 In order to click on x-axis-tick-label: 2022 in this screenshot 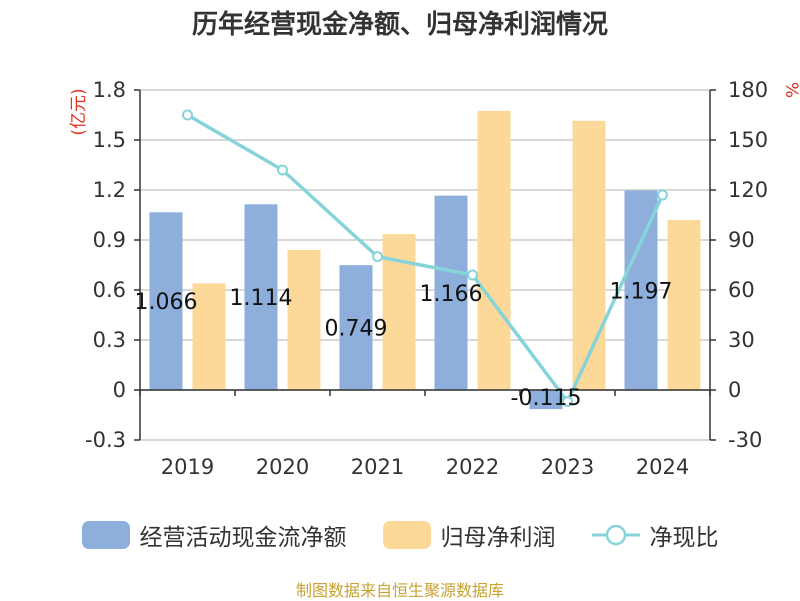, I will do `click(472, 467)`.